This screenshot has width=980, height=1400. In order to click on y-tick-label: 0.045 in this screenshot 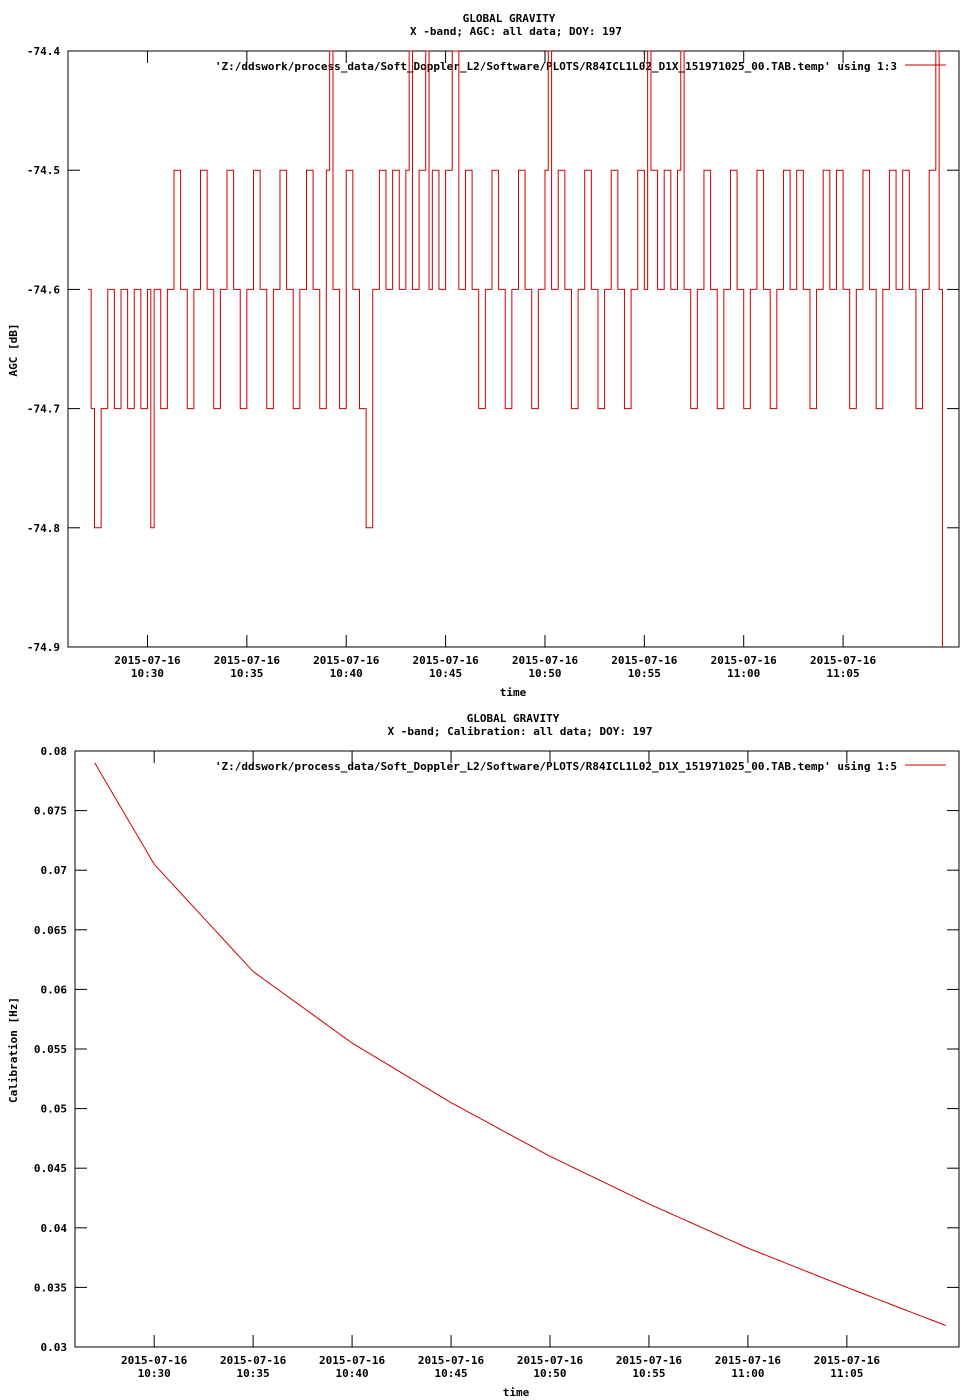, I will do `click(50, 1168)`.